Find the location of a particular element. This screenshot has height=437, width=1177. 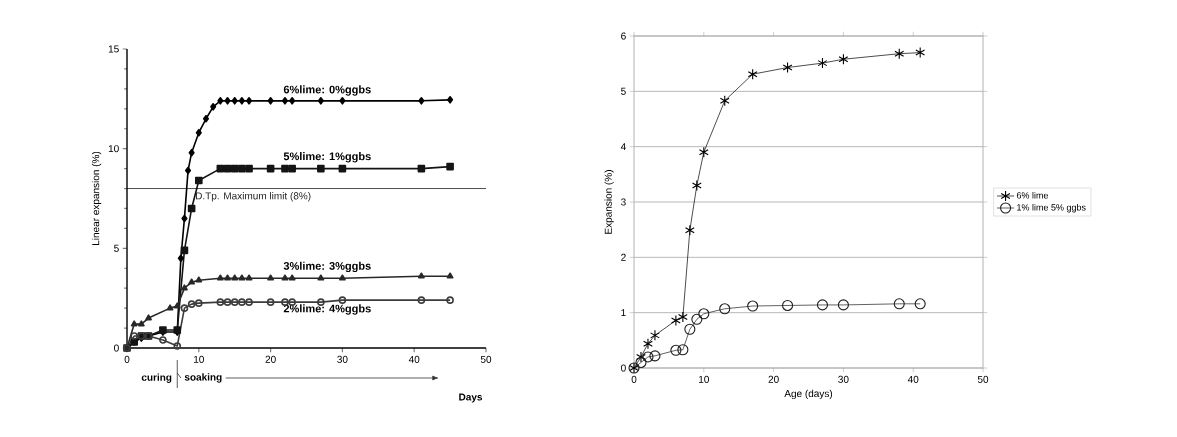

text: curing is located at coordinates (156, 378).